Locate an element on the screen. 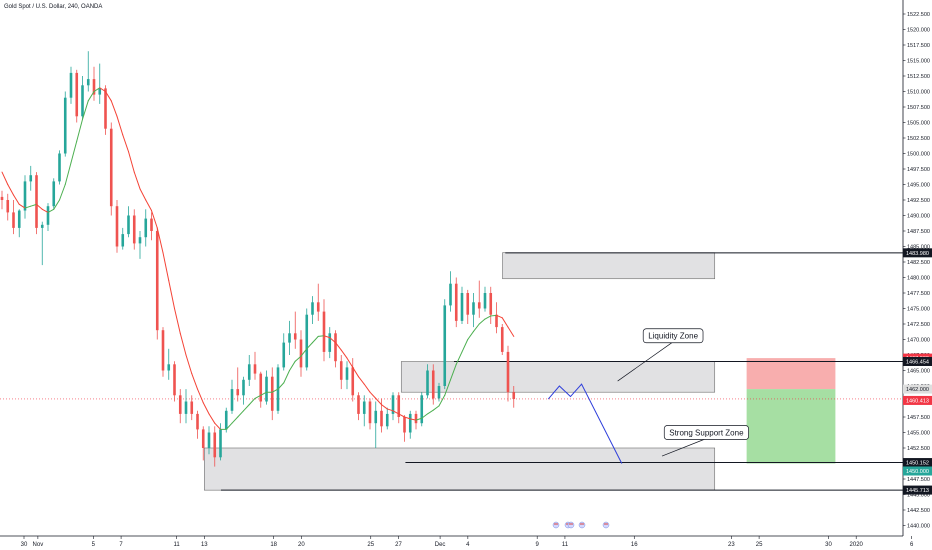 This screenshot has width=932, height=550. time-tick-label: 23 is located at coordinates (731, 545).